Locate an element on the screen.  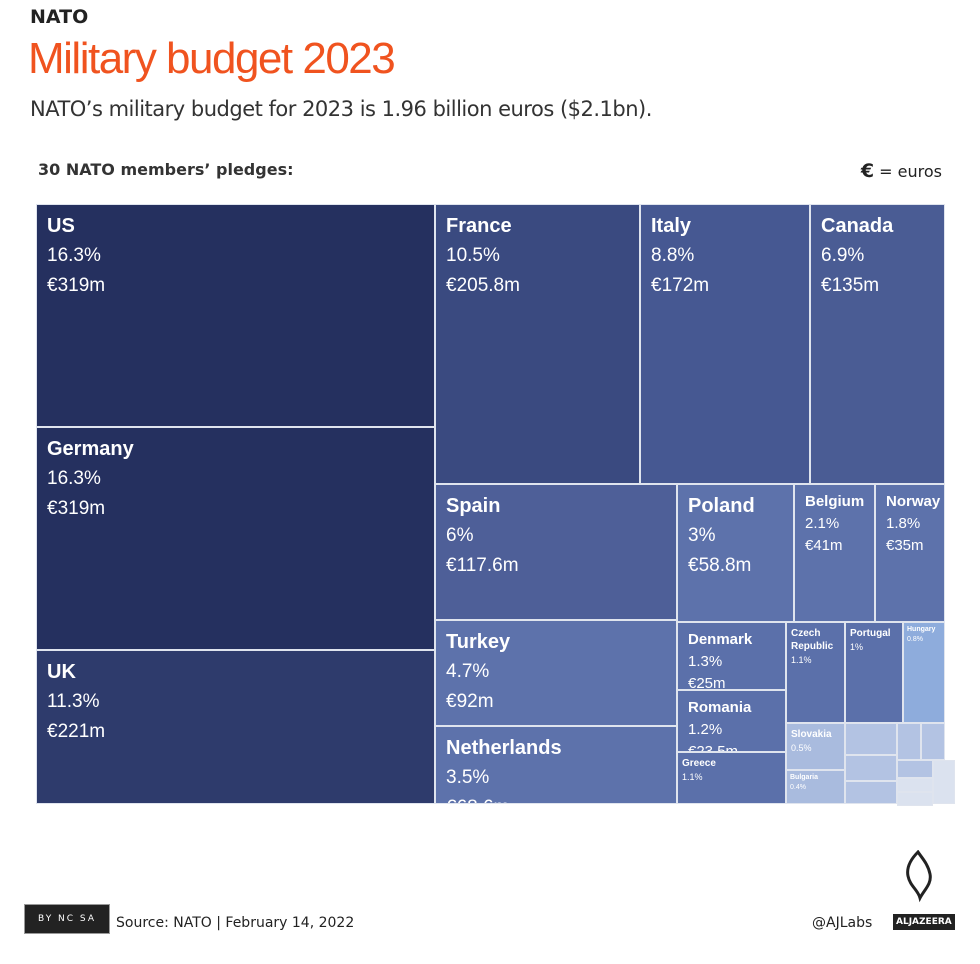
treemap-cell-germany: Germany 16.3% €319m is located at coordinates (235, 538).